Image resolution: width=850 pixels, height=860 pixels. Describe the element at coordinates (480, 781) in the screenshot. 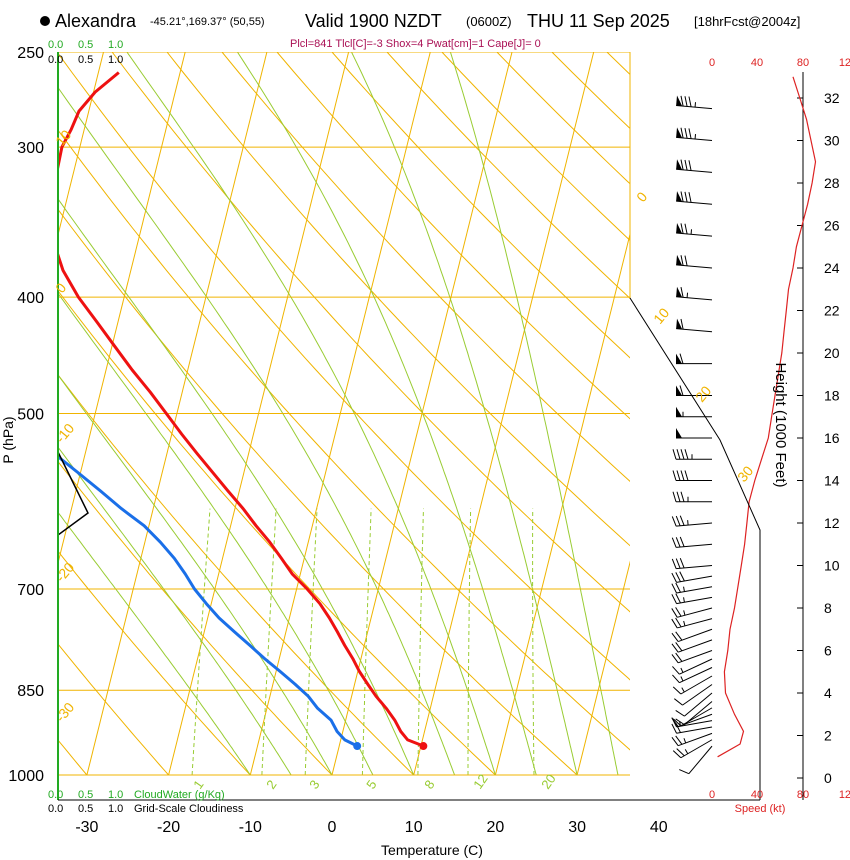

I see `mixing-ratio-label: 12` at that location.